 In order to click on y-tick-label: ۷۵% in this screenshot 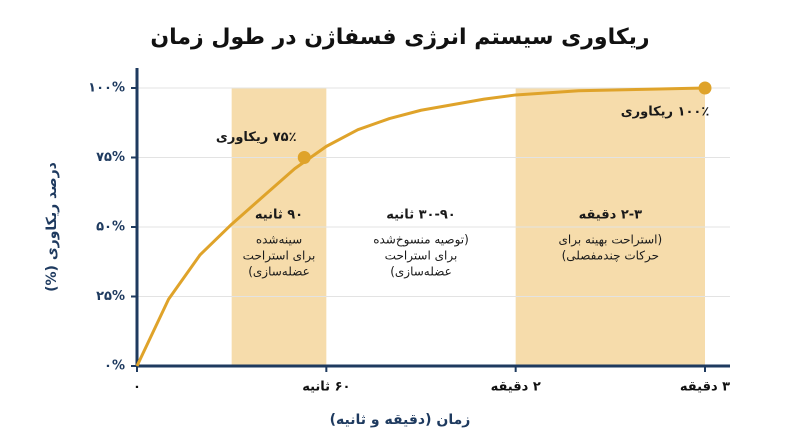, I will do `click(110, 157)`.